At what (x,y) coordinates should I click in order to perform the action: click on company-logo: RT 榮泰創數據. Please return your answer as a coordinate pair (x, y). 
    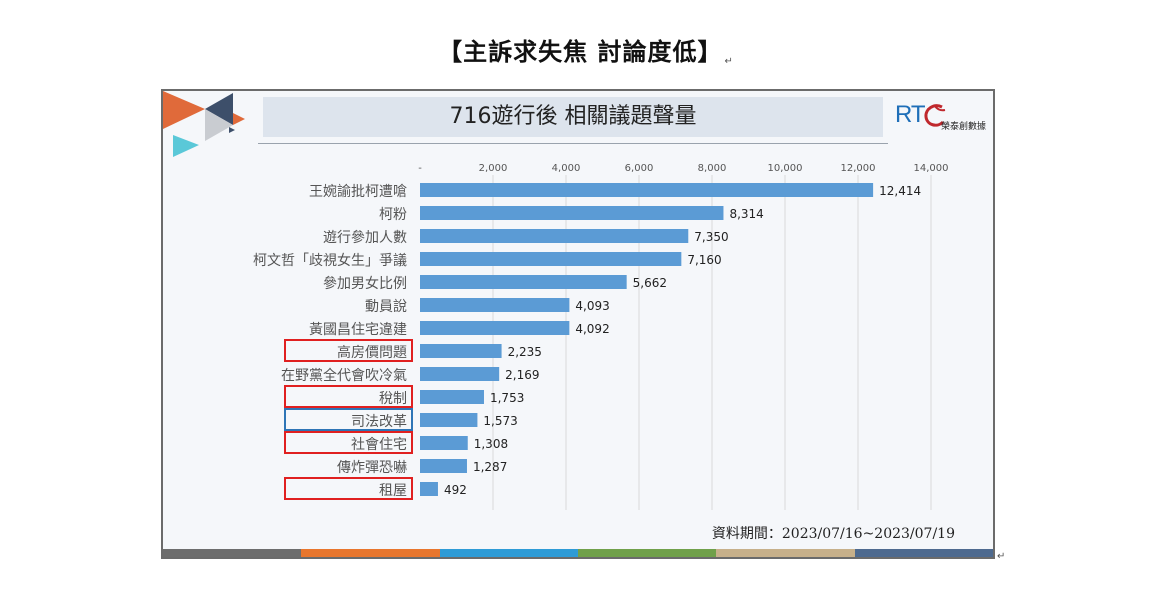
    Looking at the image, I should click on (943, 117).